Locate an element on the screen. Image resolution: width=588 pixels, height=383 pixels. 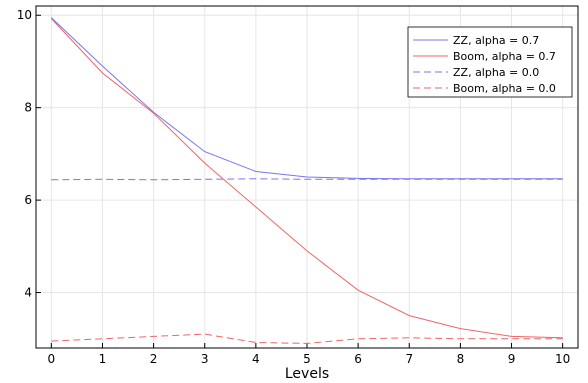
legend-label: ZZ, alpha = 0.7 is located at coordinates (496, 40).